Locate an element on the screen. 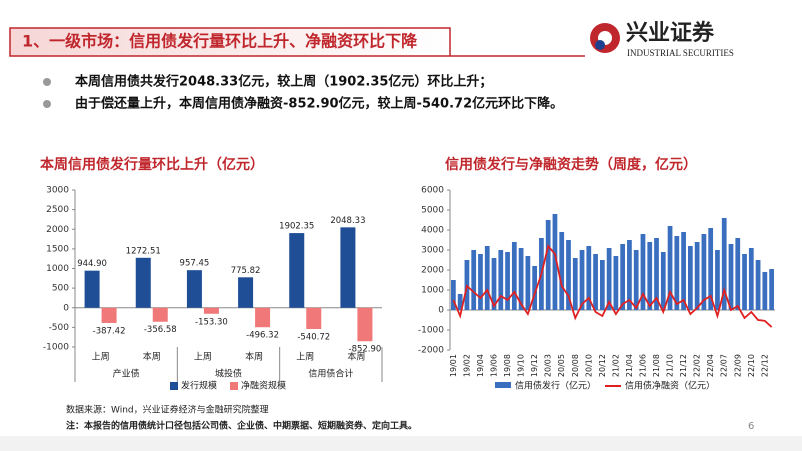  y-tick-label: -500 is located at coordinates (59, 328).